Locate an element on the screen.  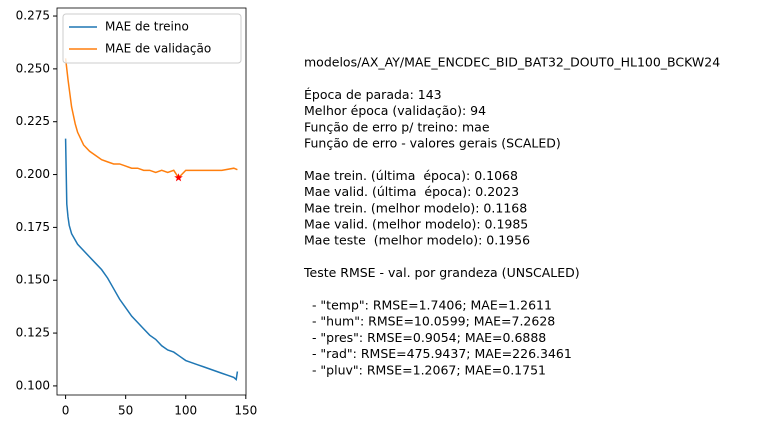
annotation-line: Mae valid. (última época): 0.2023 is located at coordinates (411, 191).